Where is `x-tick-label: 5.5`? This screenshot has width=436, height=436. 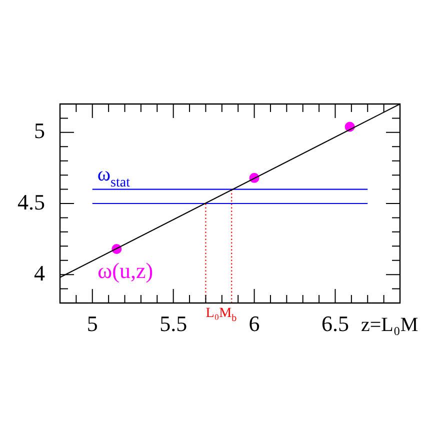
x-tick-label: 5.5 is located at coordinates (174, 323).